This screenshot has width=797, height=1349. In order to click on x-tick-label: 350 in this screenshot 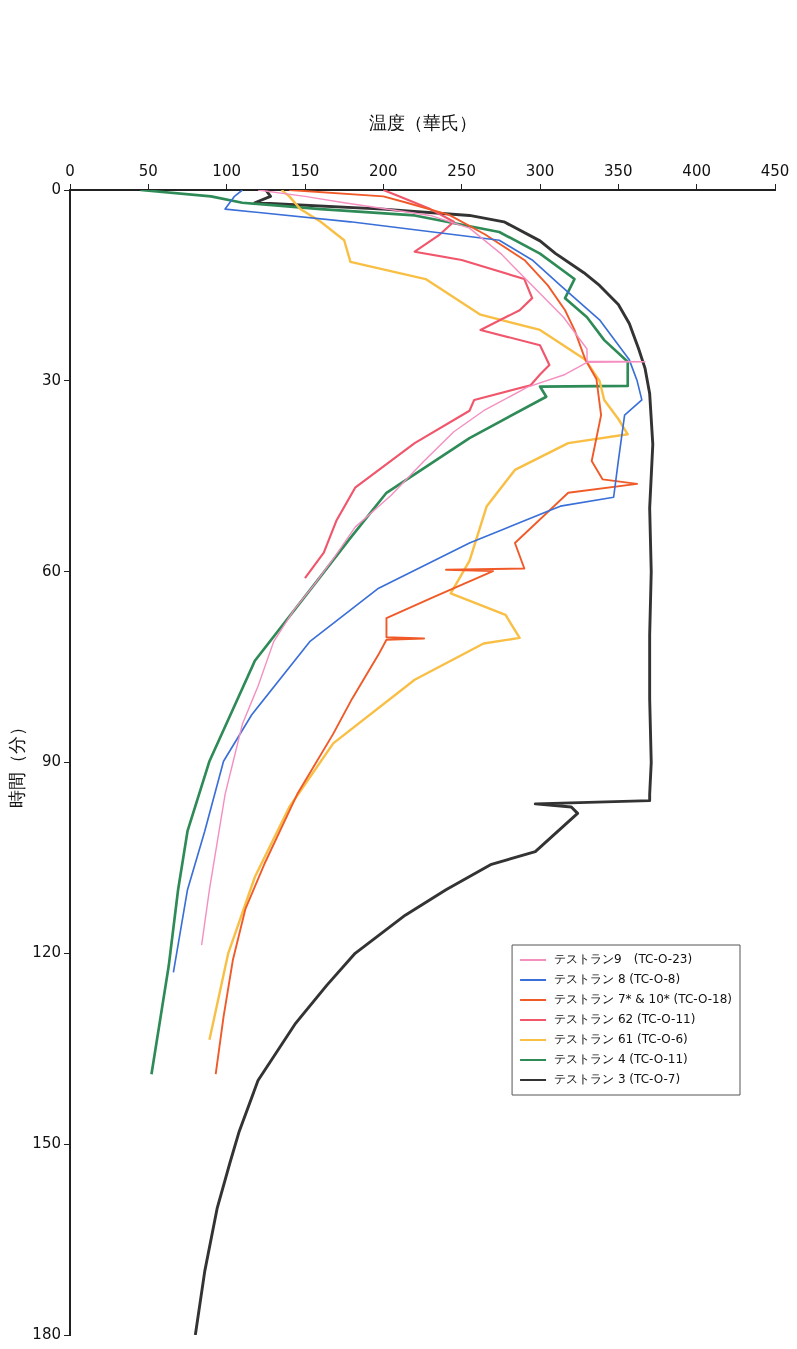, I will do `click(618, 170)`.